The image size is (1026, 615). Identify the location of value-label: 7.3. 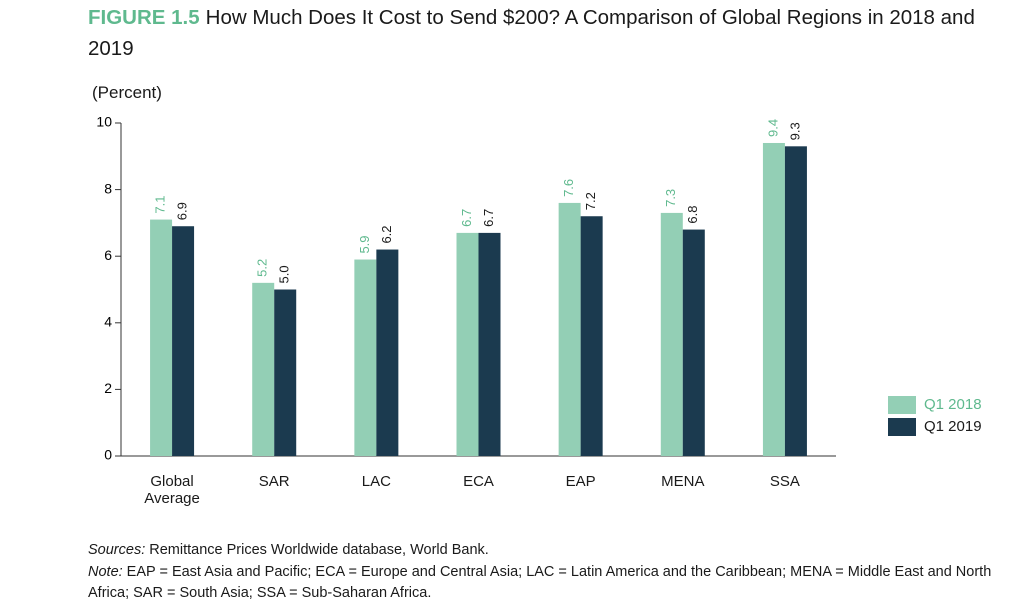
(670, 198).